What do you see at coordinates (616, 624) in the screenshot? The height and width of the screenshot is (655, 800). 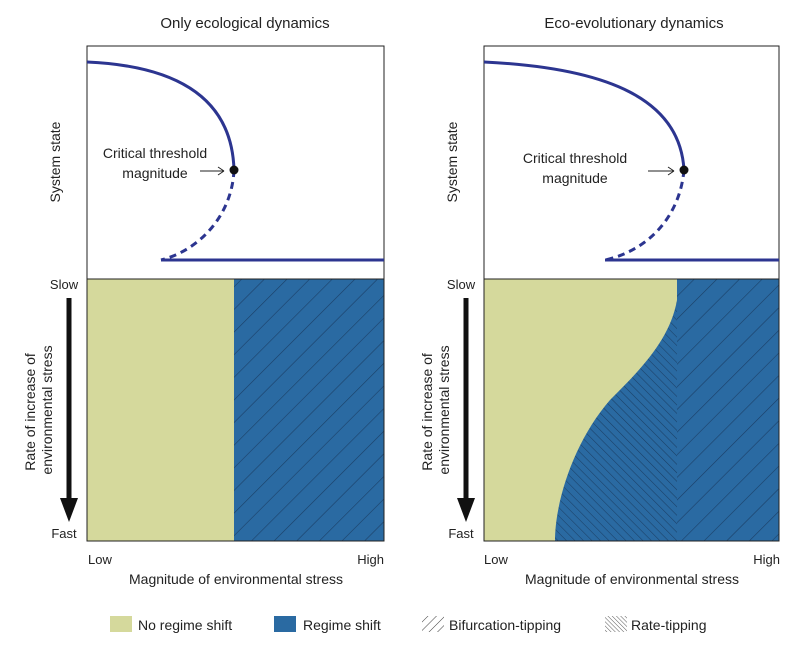 I see `legend-swatch-rate-tipping` at bounding box center [616, 624].